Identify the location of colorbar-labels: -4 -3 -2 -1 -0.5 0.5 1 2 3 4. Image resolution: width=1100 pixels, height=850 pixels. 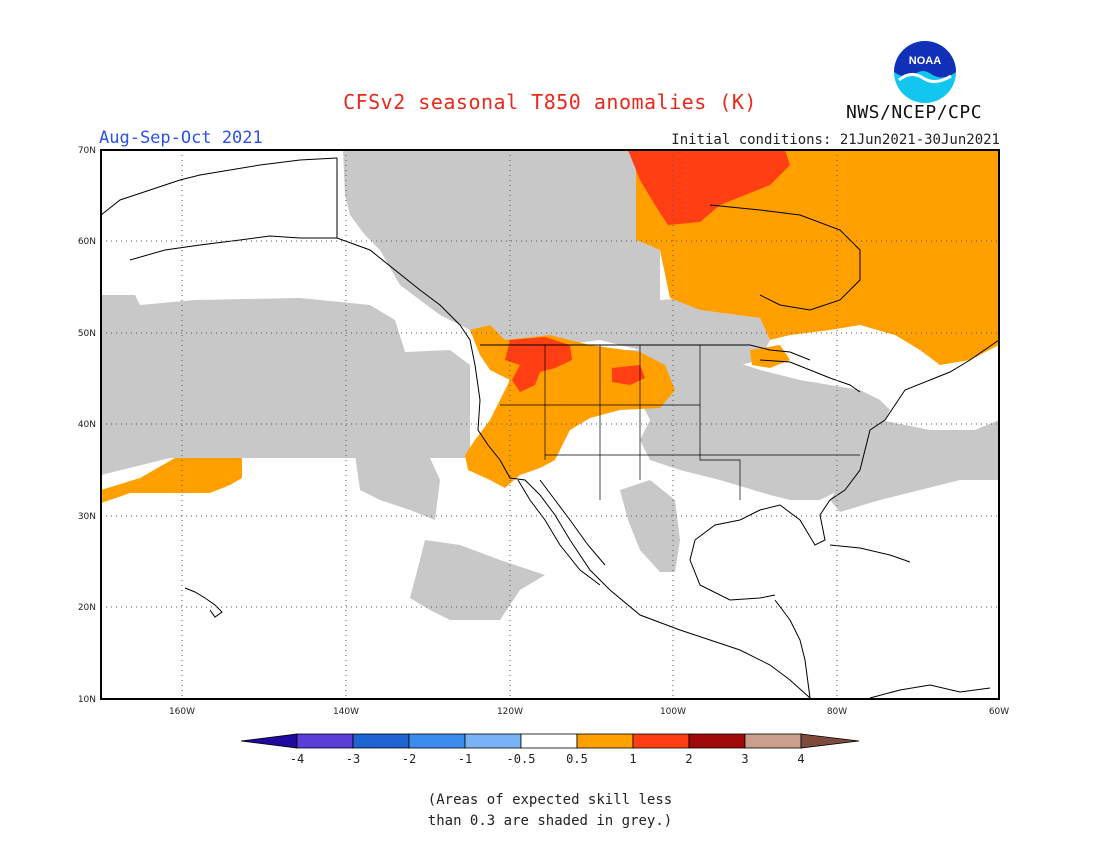
(547, 759).